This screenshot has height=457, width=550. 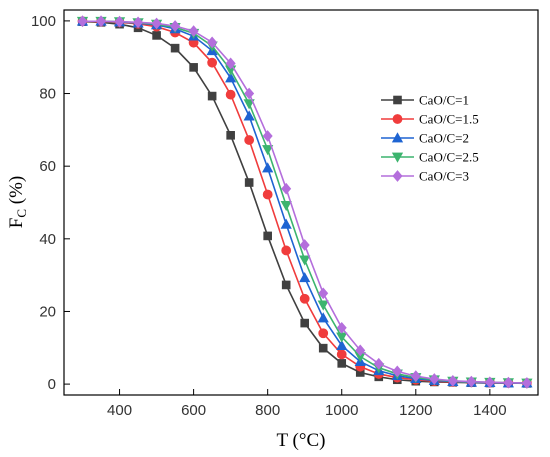 What do you see at coordinates (307, 404) in the screenshot?
I see `x-axis: 400 600 800 1000 1200 1400` at bounding box center [307, 404].